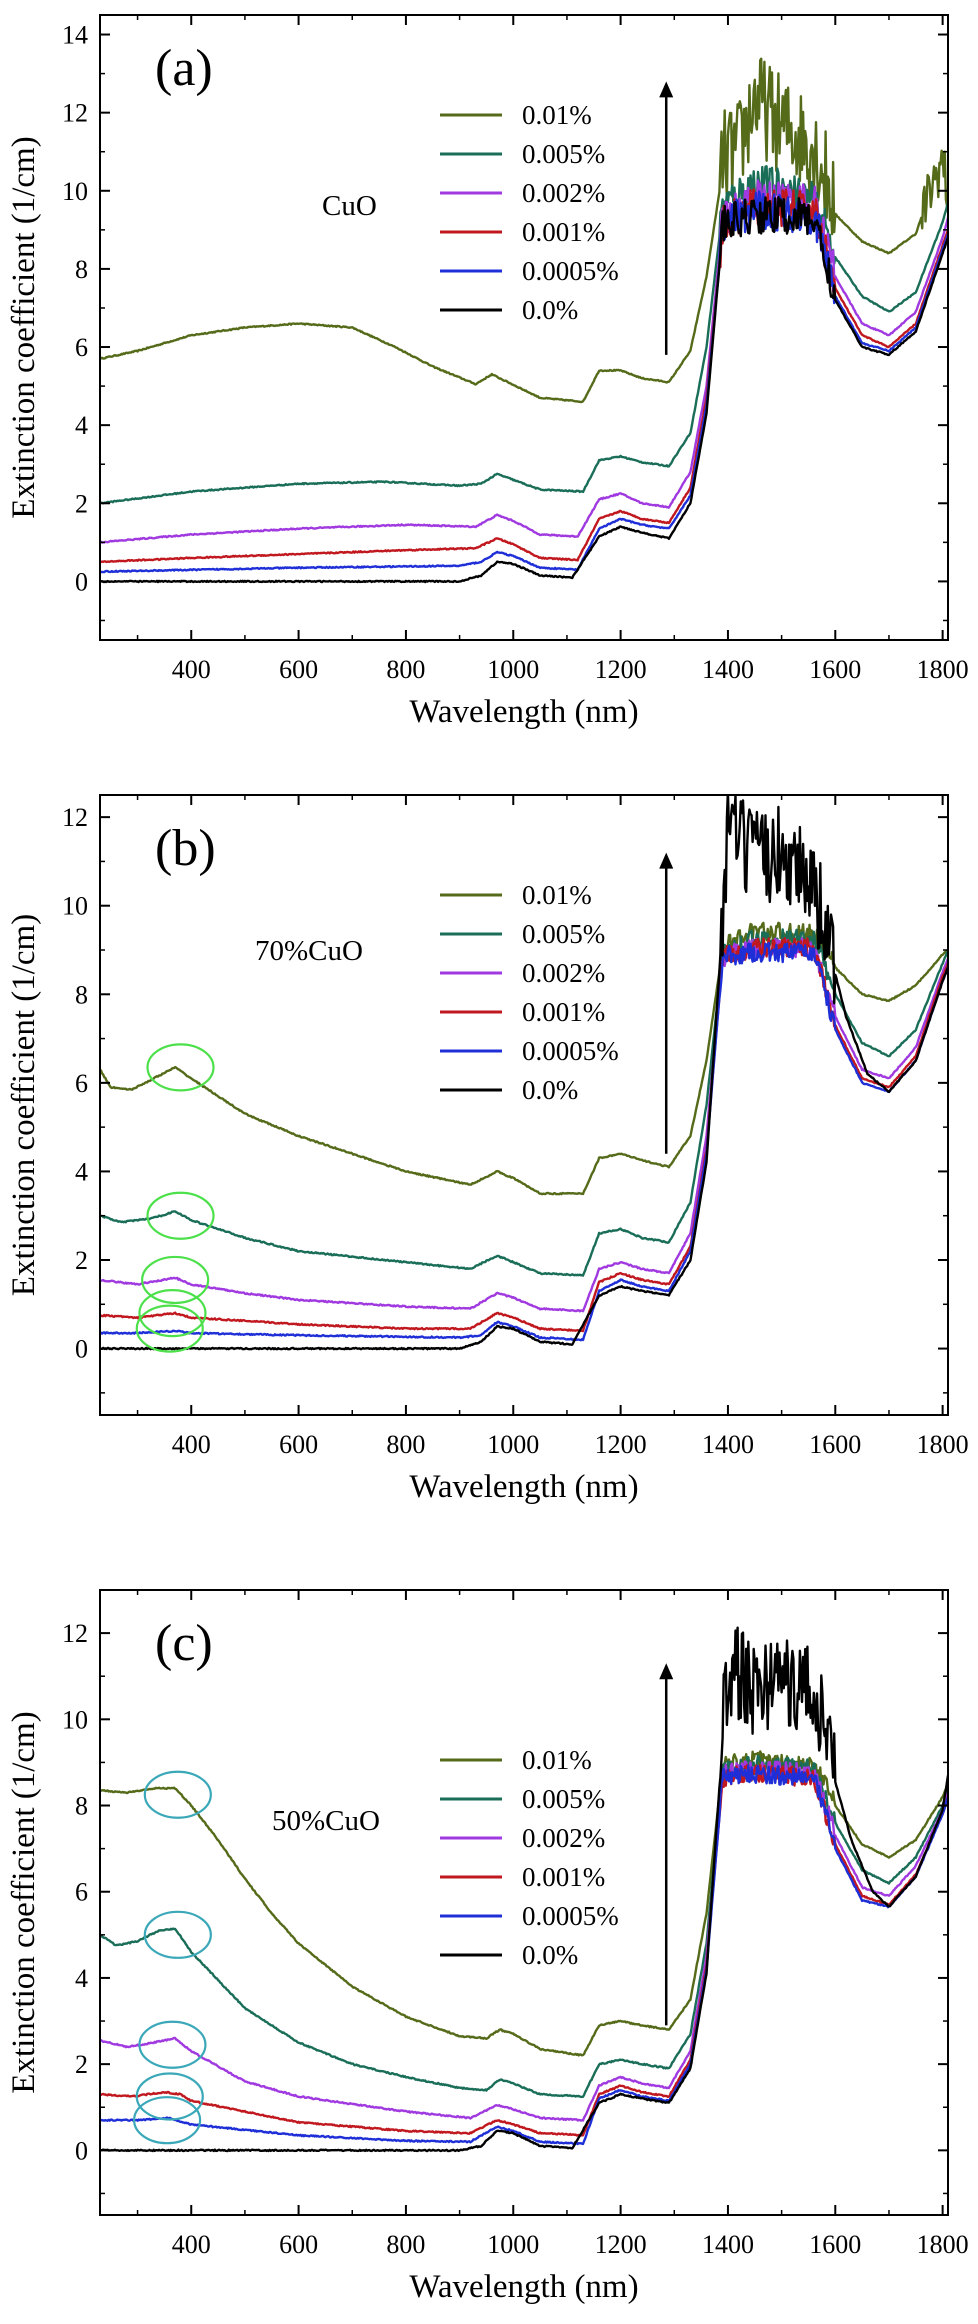  I want to click on sample-annotation: 50%CuO, so click(326, 1821).